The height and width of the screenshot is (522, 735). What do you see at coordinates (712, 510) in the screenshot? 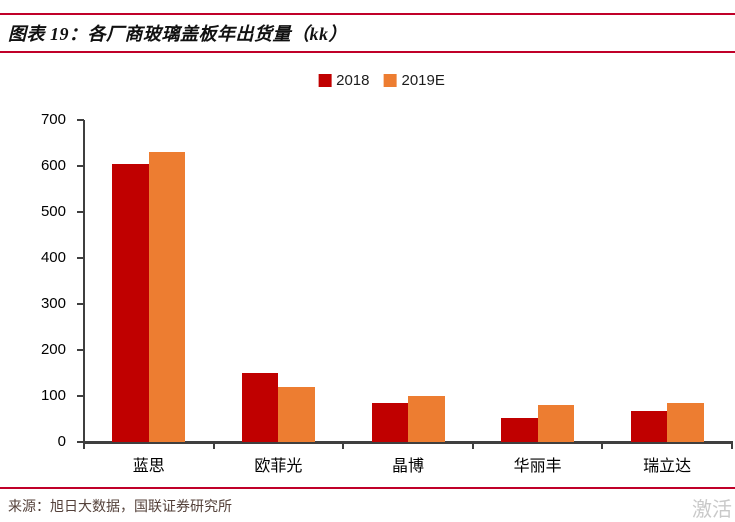
I see `watermark: 激活` at bounding box center [712, 510].